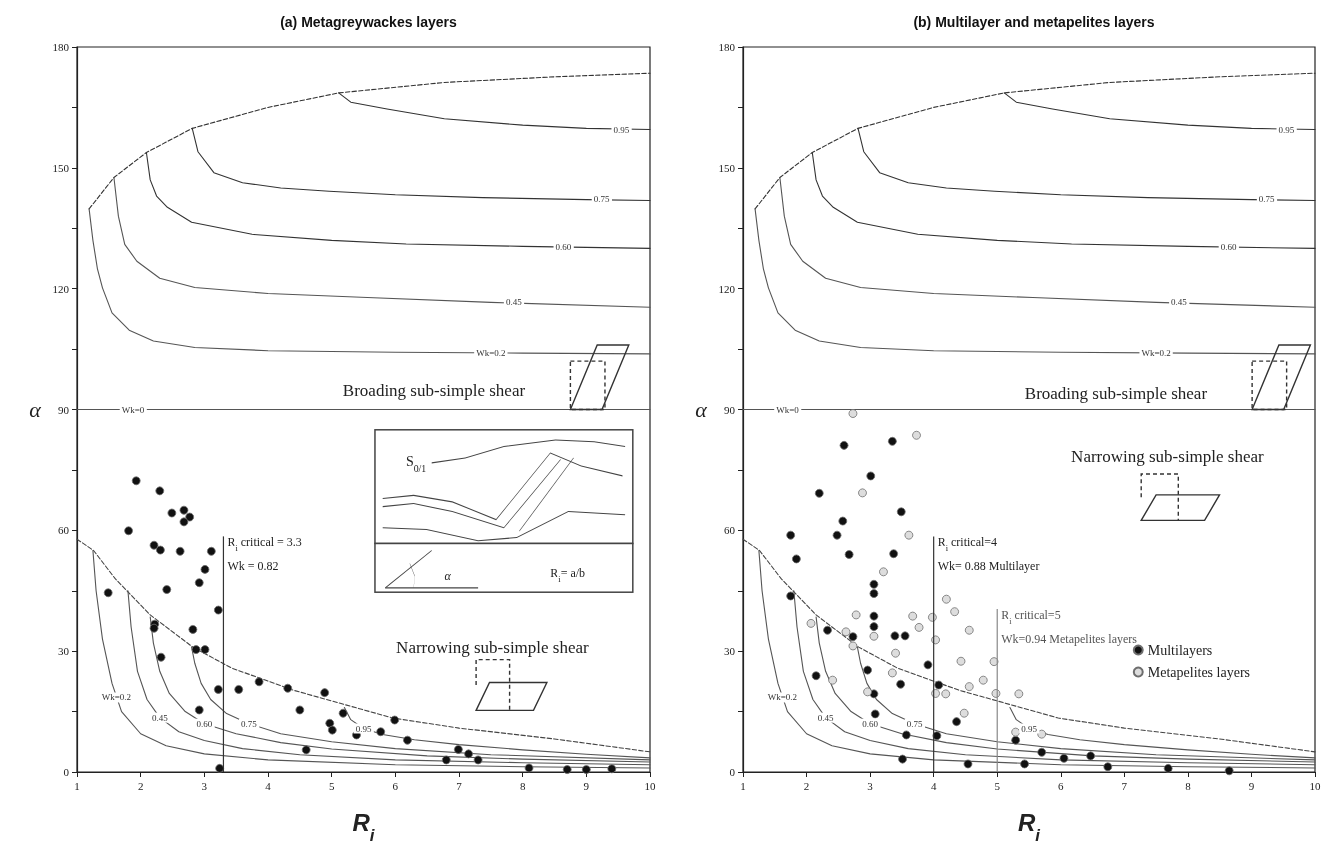 The image size is (1334, 845). Describe the element at coordinates (1069, 626) in the screenshot. I see `ref-line-label: R$_{i}$ critical=5 Wk=0.94 Metapelites layers` at that location.